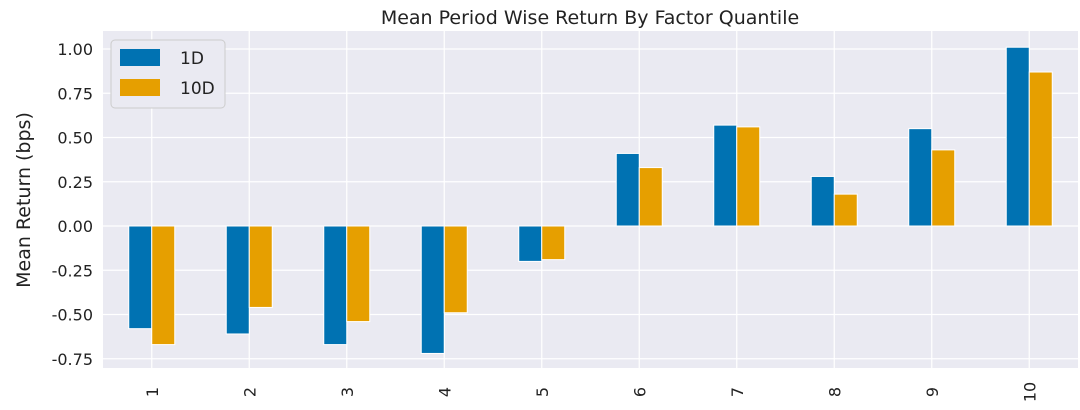  I want to click on x-tick-label: 8, so click(834, 392).